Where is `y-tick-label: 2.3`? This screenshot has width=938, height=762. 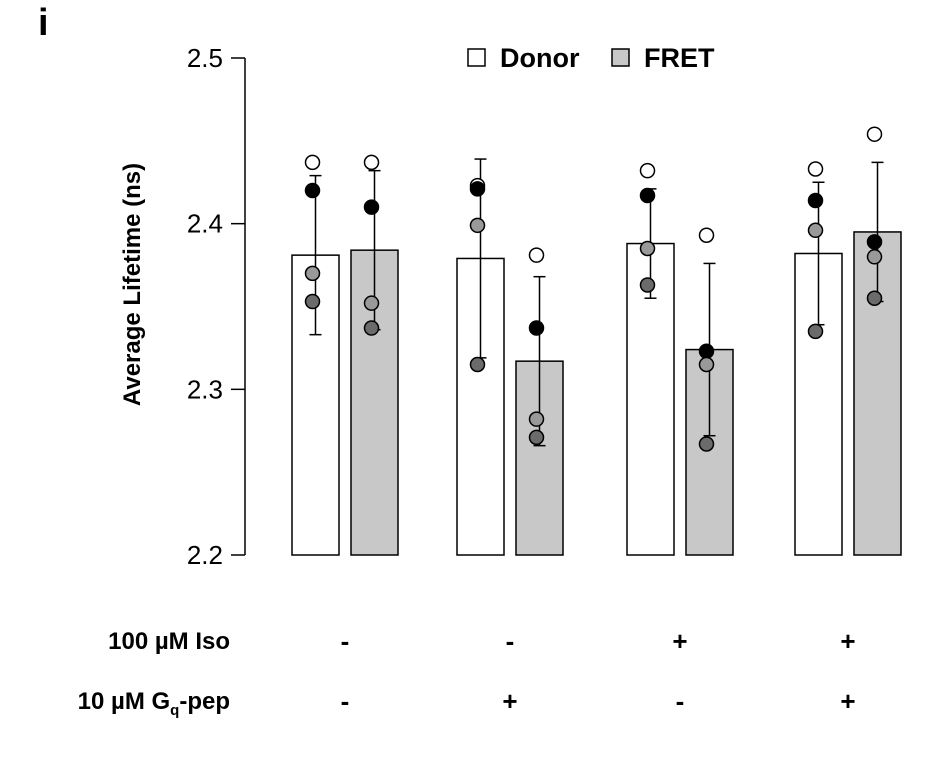
y-tick-label: 2.3 is located at coordinates (205, 389).